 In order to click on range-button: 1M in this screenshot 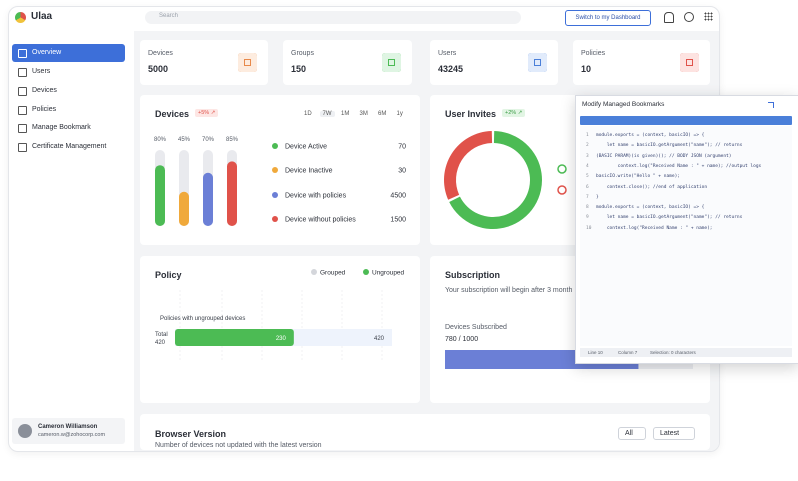, I will do `click(345, 114)`.